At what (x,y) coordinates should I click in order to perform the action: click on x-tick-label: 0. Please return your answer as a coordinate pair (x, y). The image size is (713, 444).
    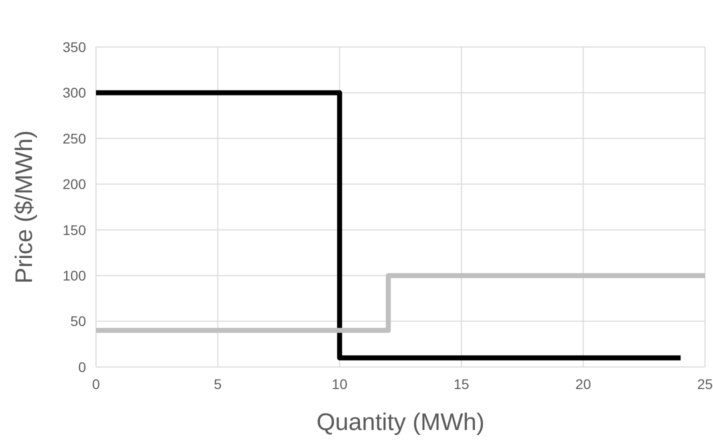
    Looking at the image, I should click on (96, 384).